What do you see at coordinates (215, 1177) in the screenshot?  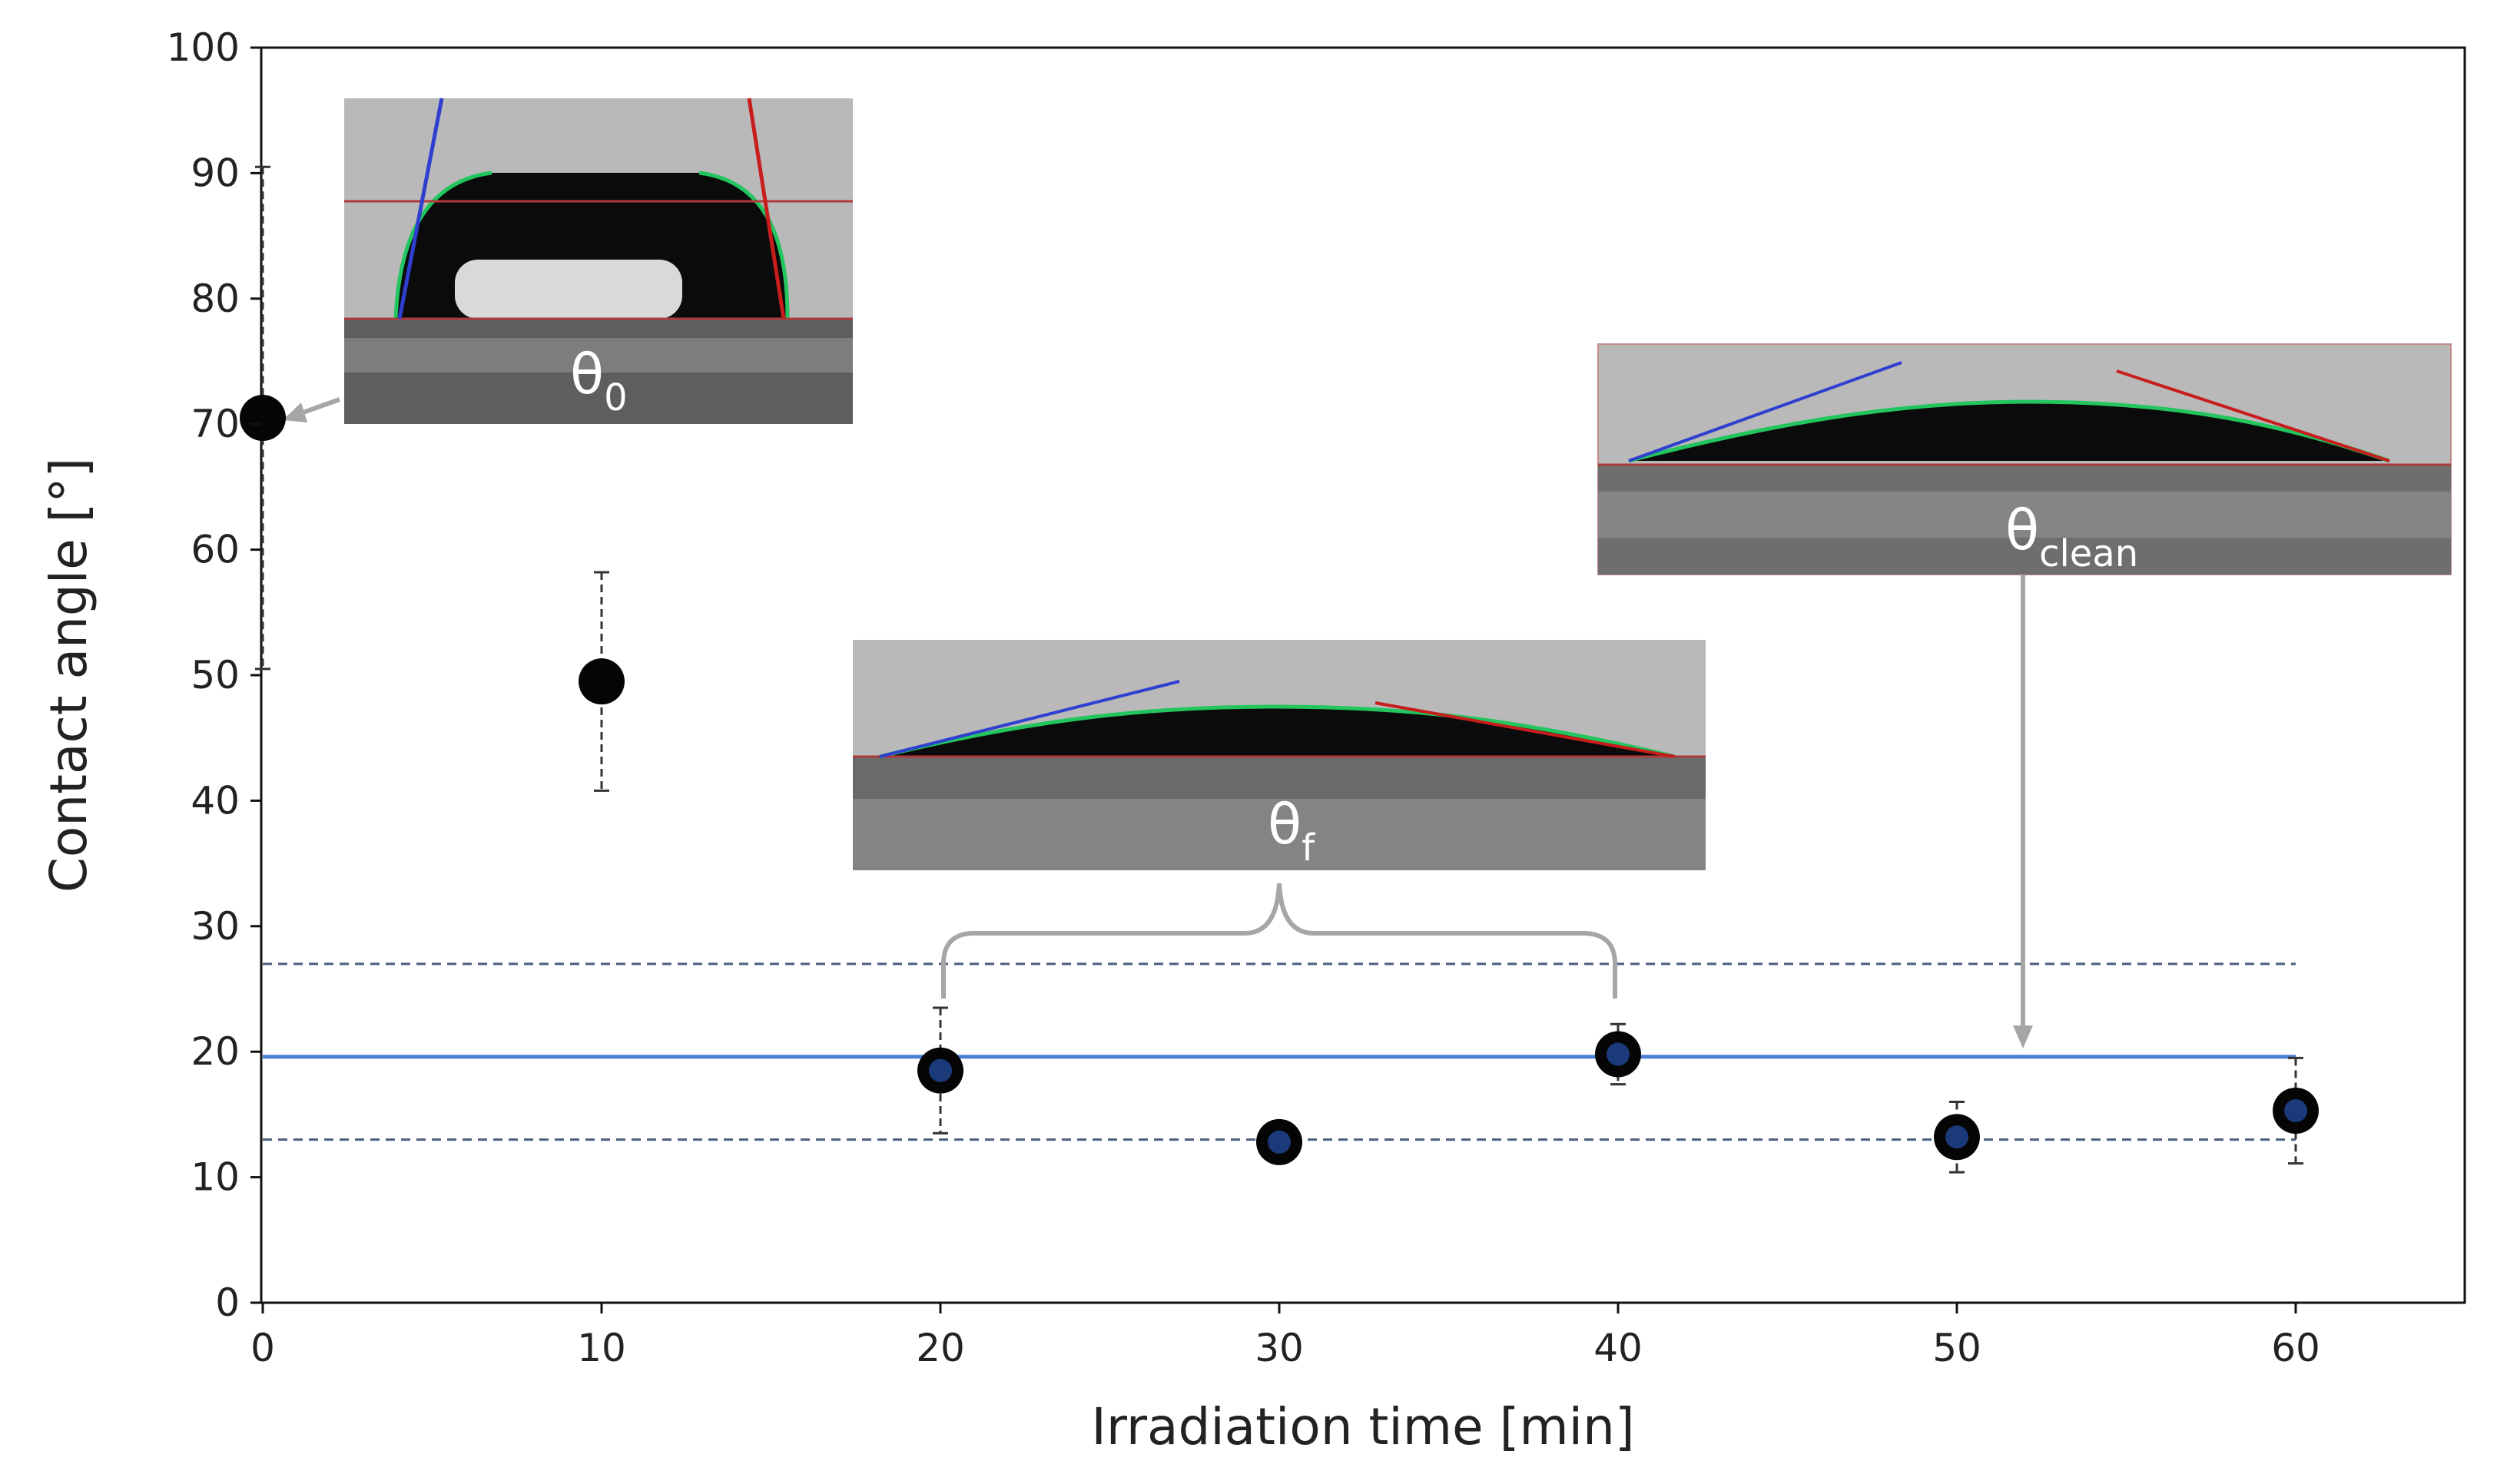 I see `y-tick-label: 10` at bounding box center [215, 1177].